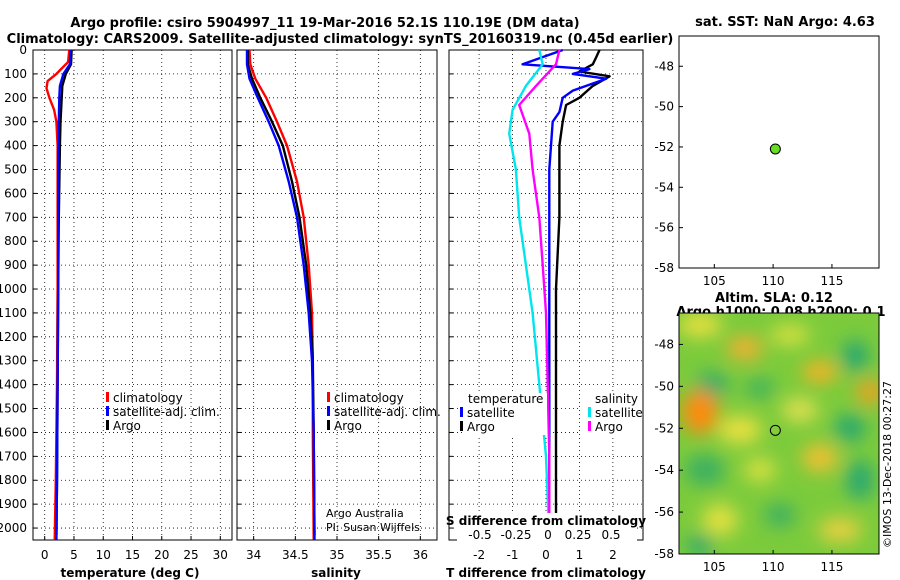  Describe the element at coordinates (13, 528) in the screenshot. I see `depth-tick-label: 2000` at that location.